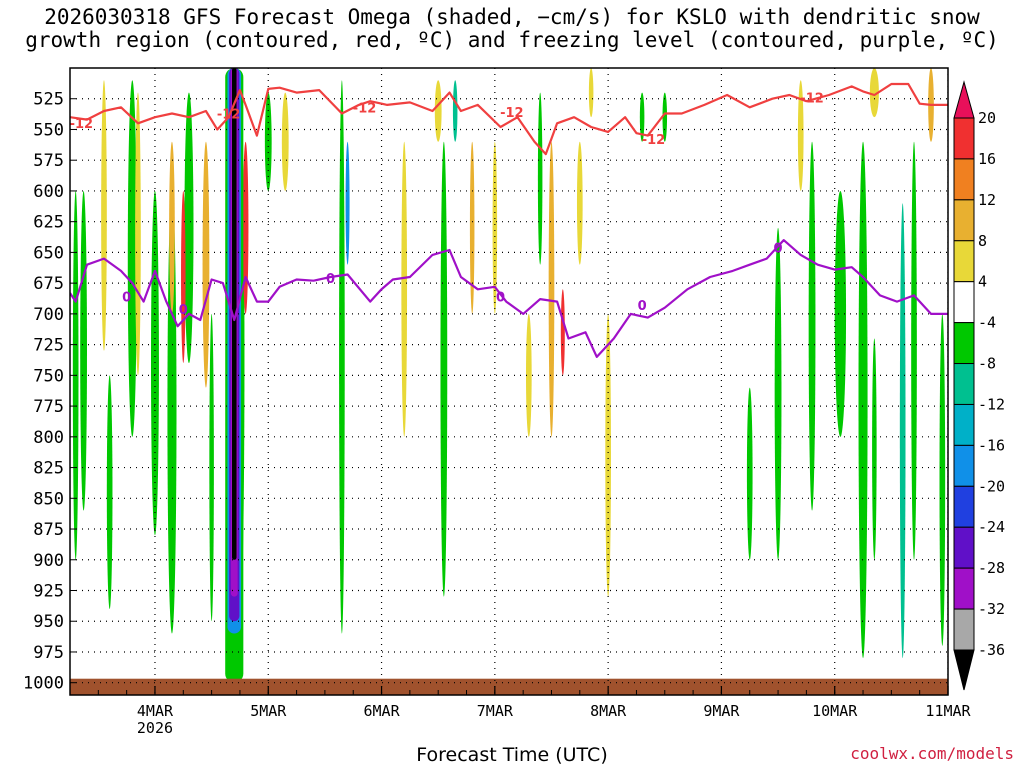  Describe the element at coordinates (608, 711) in the screenshot. I see `x-tick-label: 8MAR` at that location.